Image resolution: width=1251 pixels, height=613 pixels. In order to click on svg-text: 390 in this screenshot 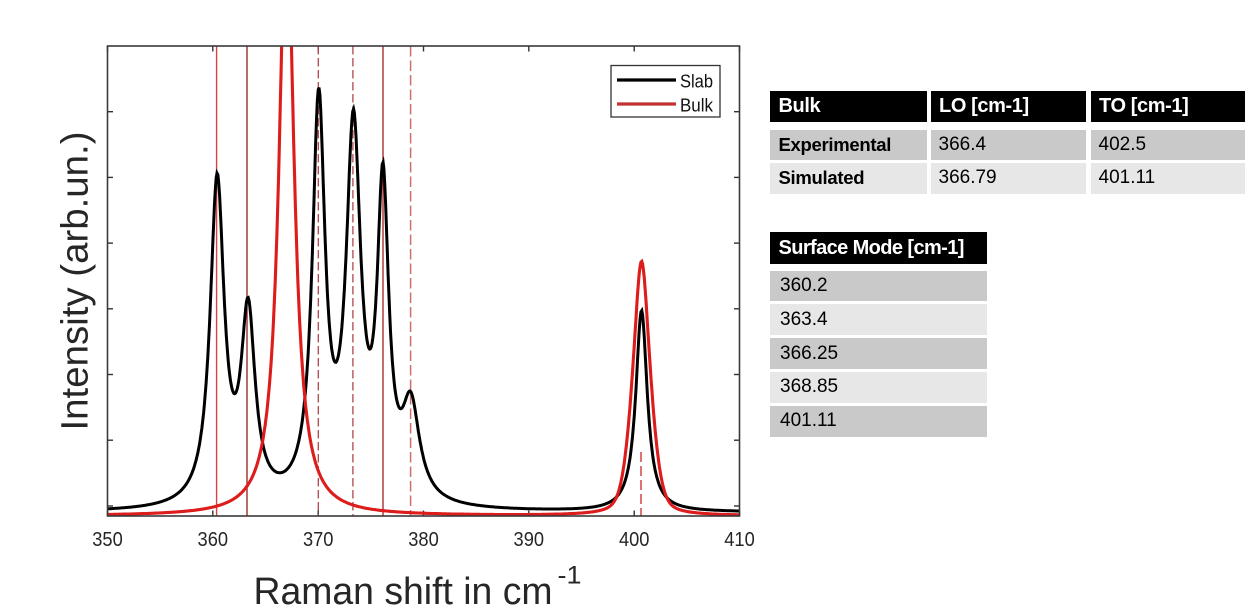, I will do `click(529, 539)`.